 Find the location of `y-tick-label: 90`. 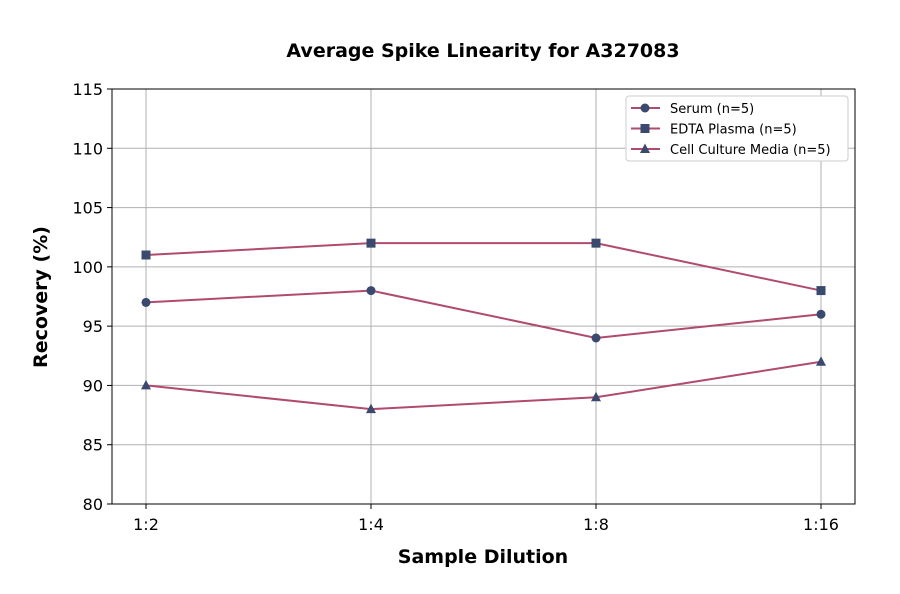

y-tick-label: 90 is located at coordinates (93, 385).